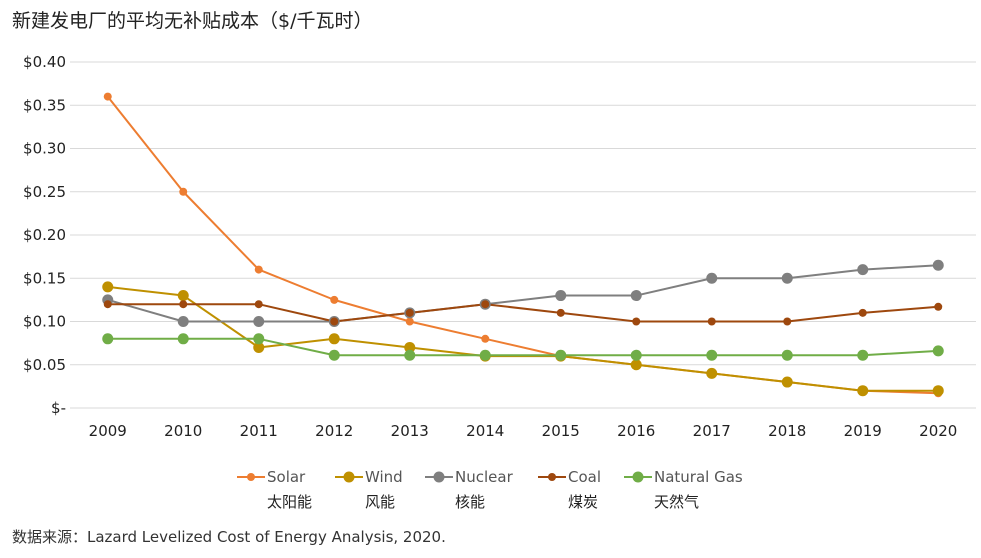 The height and width of the screenshot is (558, 981). I want to click on legend-label-cn: 核能, so click(470, 502).